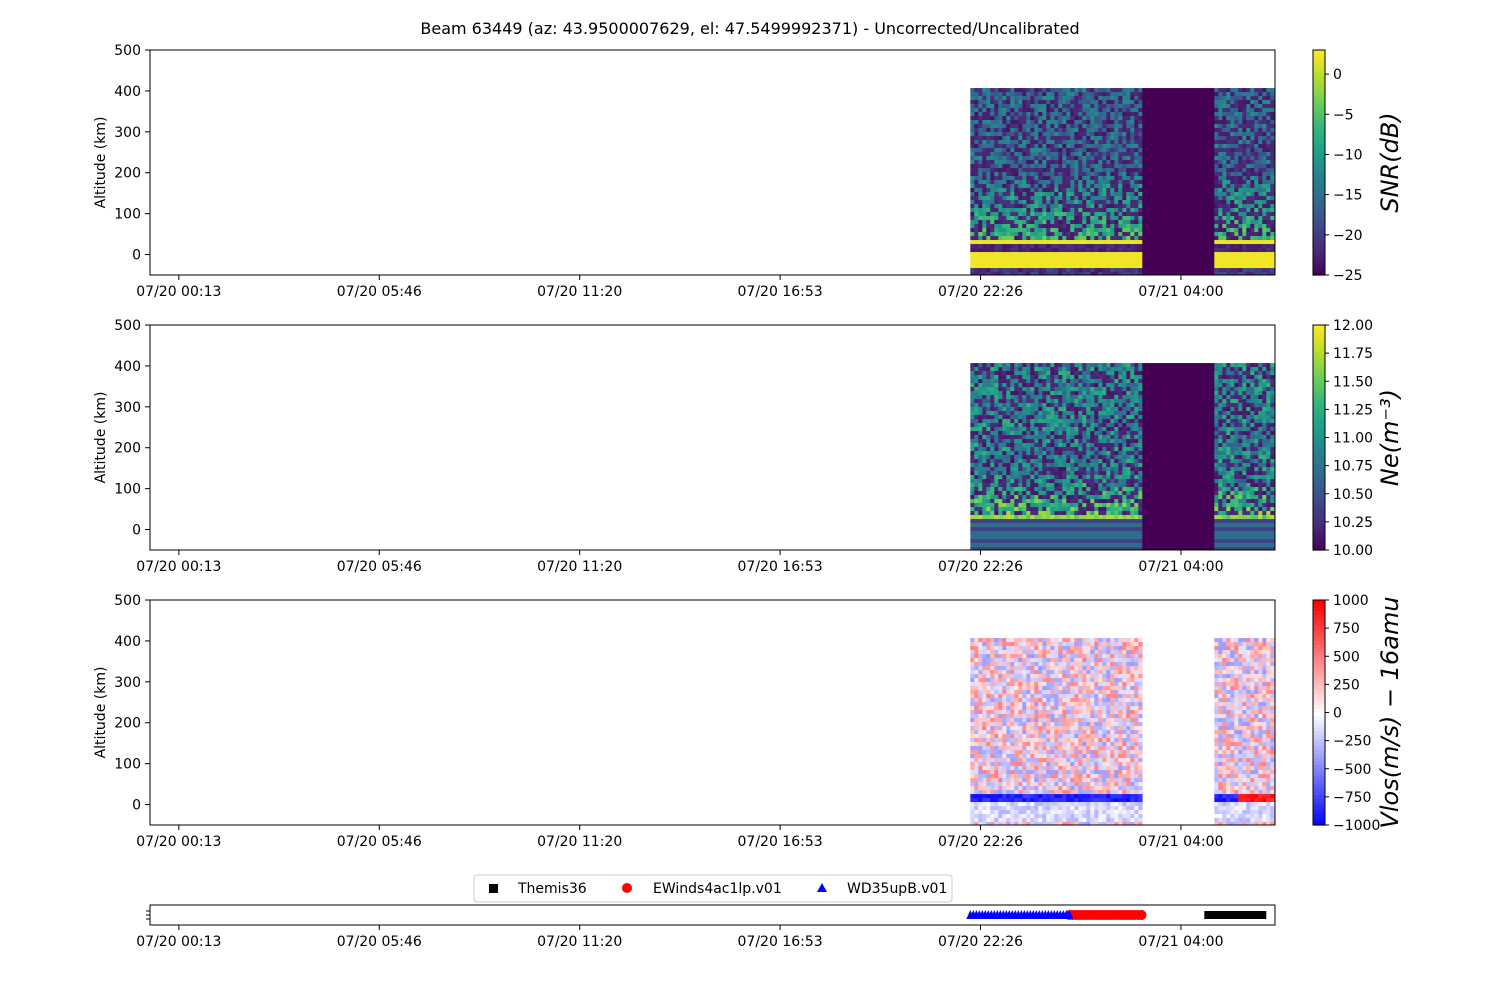 This screenshot has width=1500, height=1000. I want to click on vlos-colorbar-tick-label-8: −1000, so click(1356, 826).